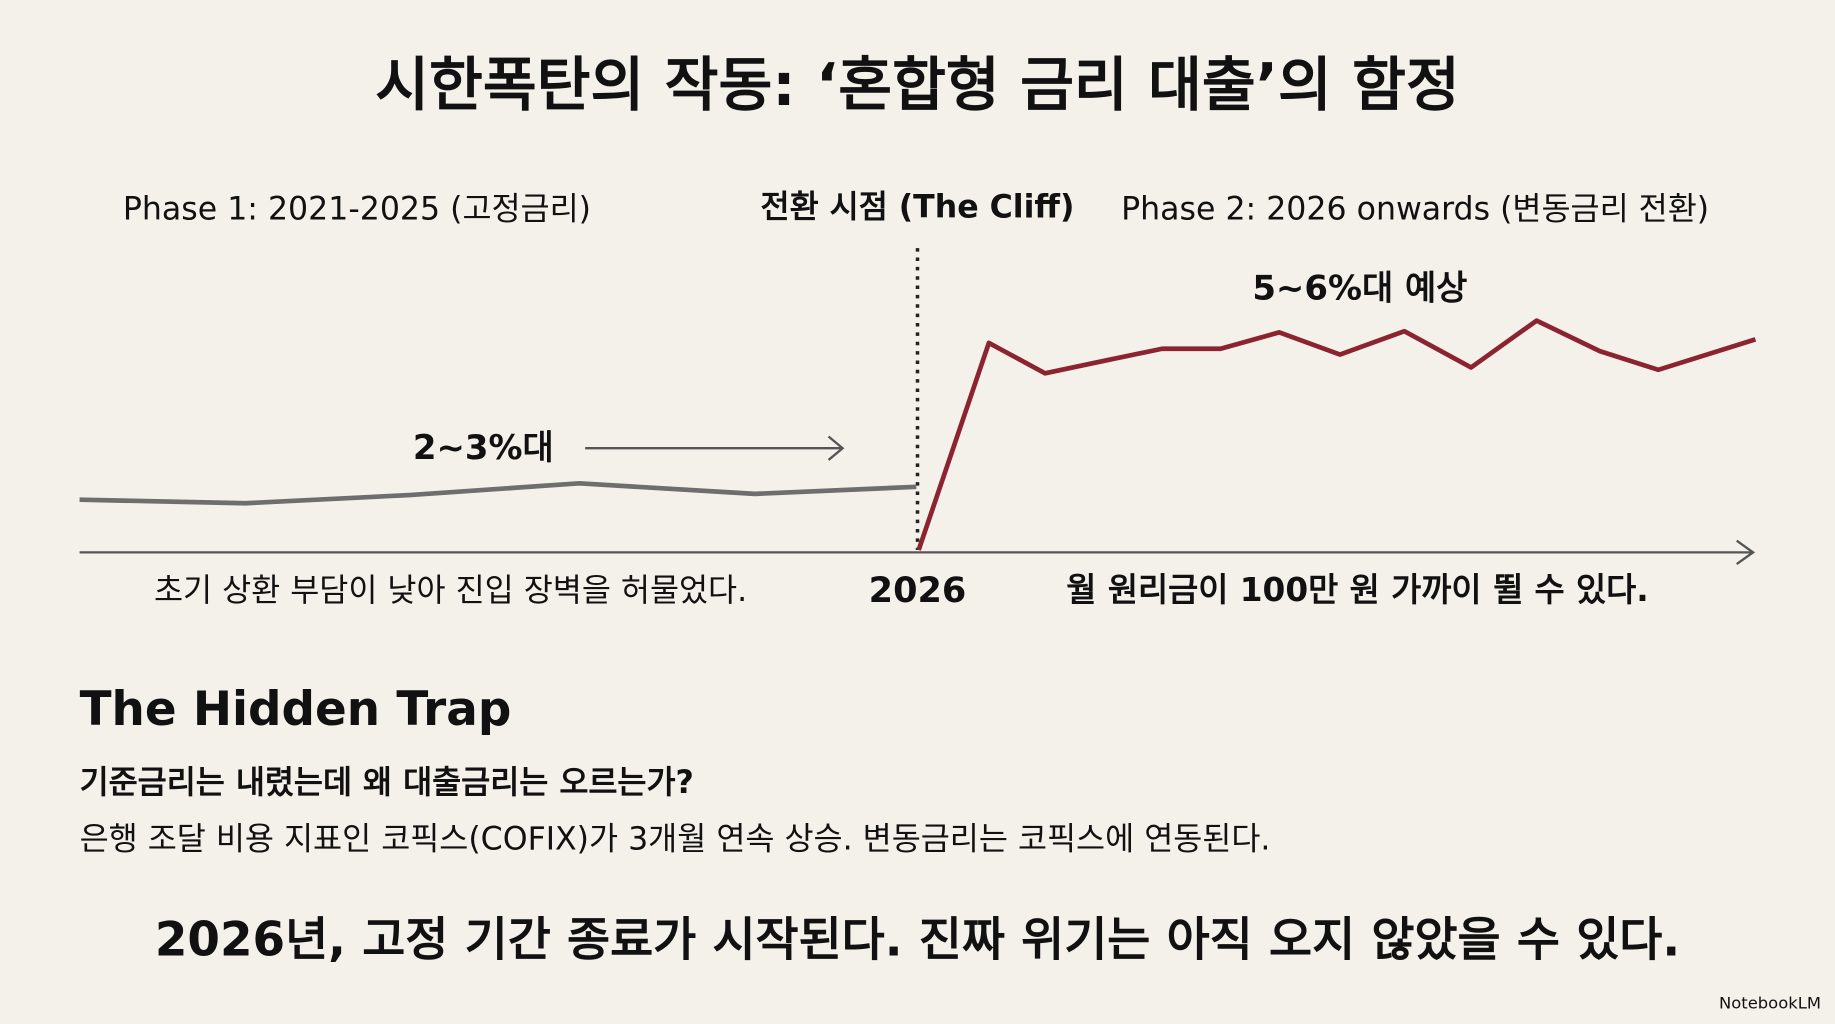 Image resolution: width=1835 pixels, height=1024 pixels. Describe the element at coordinates (483, 448) in the screenshot. I see `low-rate-label: 2~3%대` at that location.